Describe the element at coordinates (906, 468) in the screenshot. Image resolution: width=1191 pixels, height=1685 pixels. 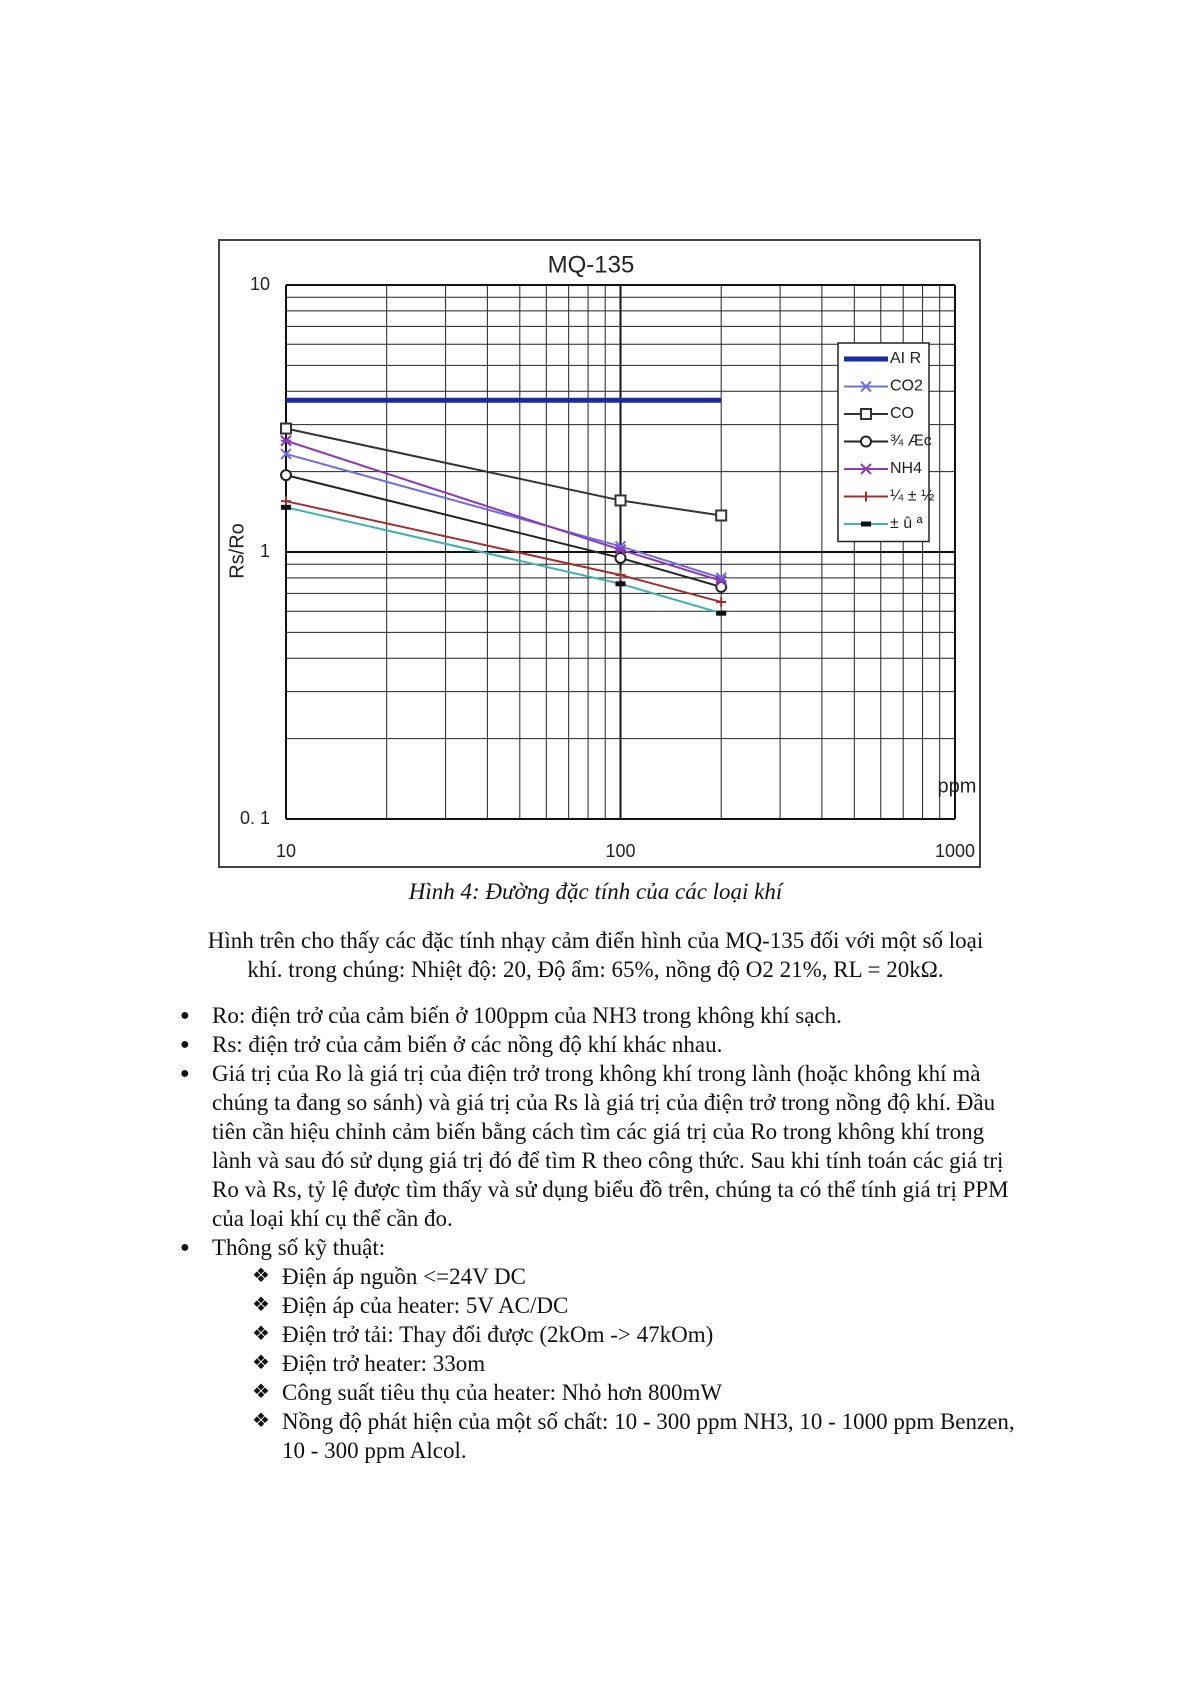
I see `legend-label: NH4` at that location.